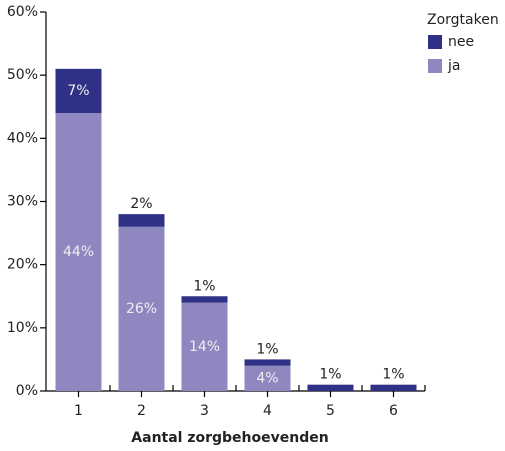 The height and width of the screenshot is (451, 505). I want to click on data-label: 7%, so click(78, 91).